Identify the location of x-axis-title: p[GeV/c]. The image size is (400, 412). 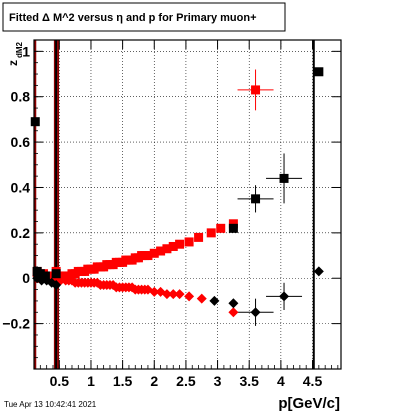
(309, 403).